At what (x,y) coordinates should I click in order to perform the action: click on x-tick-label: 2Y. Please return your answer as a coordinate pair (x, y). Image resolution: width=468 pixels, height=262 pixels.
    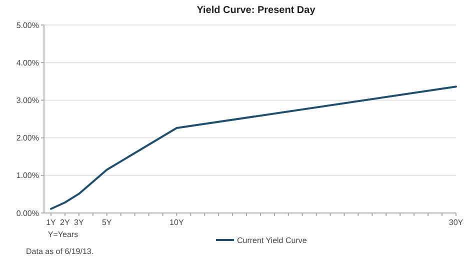
    Looking at the image, I should click on (65, 222).